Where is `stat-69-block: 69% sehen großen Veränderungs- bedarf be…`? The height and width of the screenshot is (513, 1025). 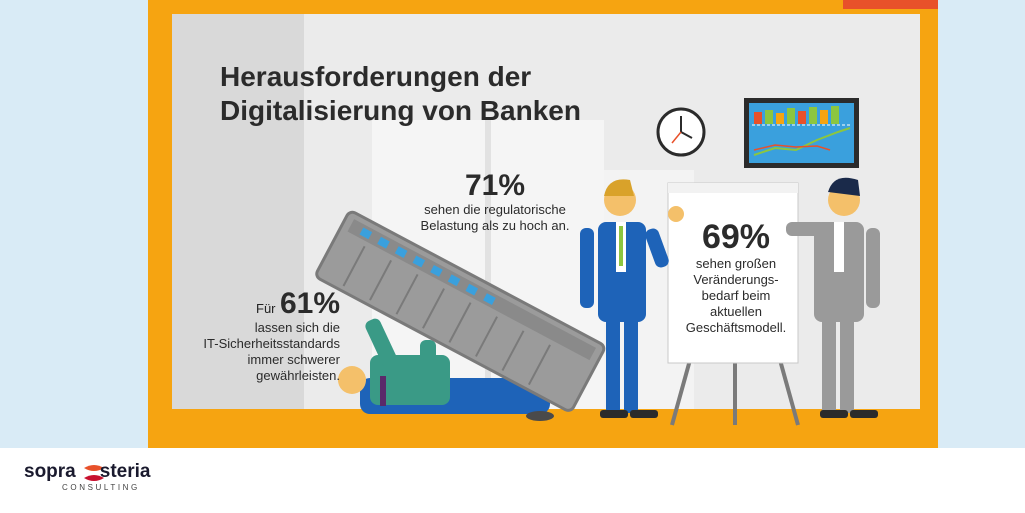
stat-69-block: 69% sehen großen Veränderungs- bedarf be… is located at coordinates (736, 277).